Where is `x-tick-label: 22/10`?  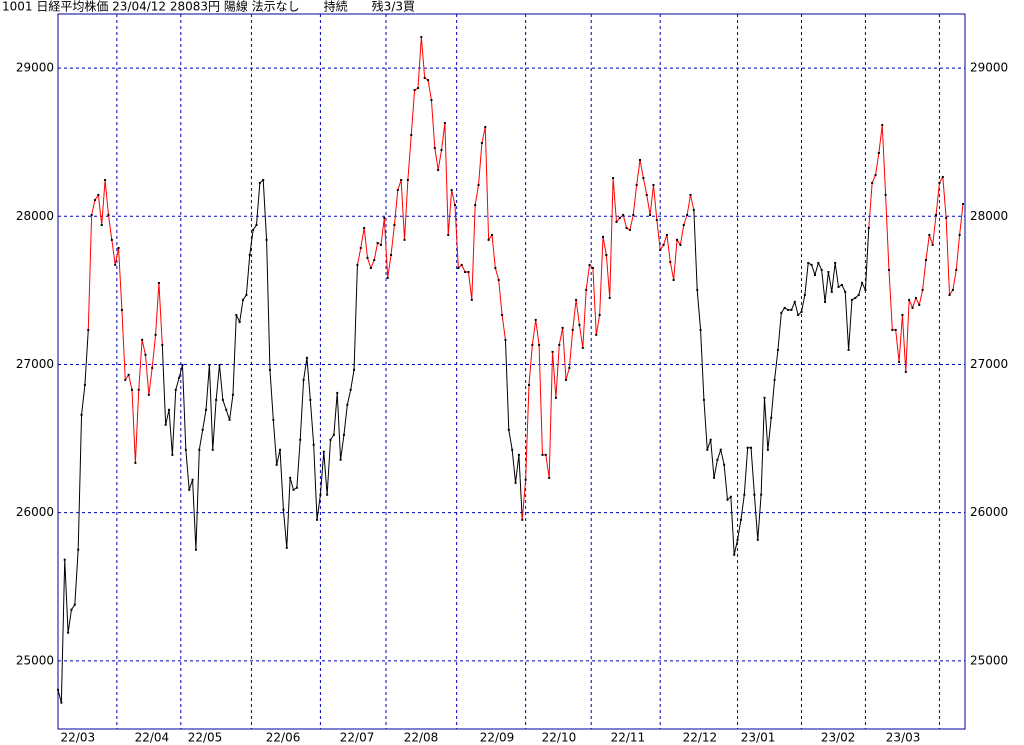
x-tick-label: 22/10 is located at coordinates (559, 738).